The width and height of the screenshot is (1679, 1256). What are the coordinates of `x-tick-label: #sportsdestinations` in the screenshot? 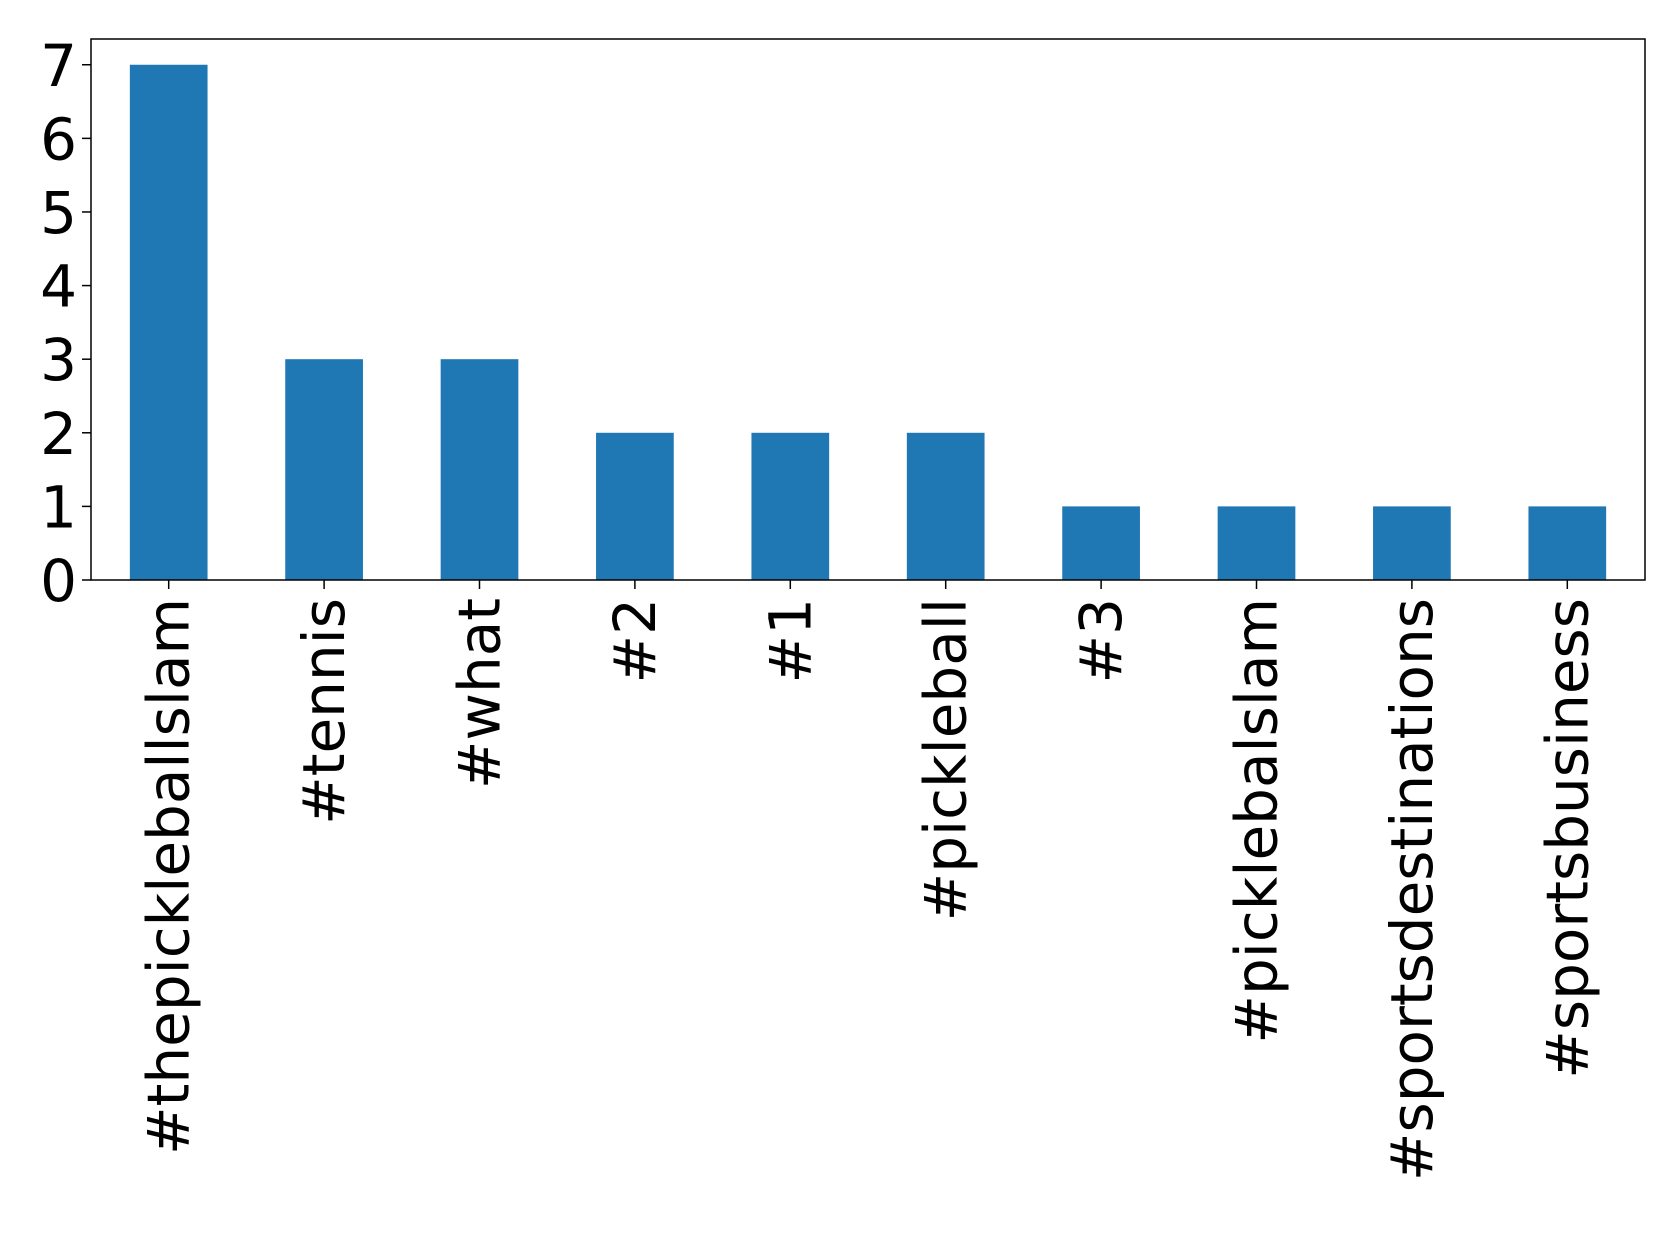 It's located at (1412, 889).